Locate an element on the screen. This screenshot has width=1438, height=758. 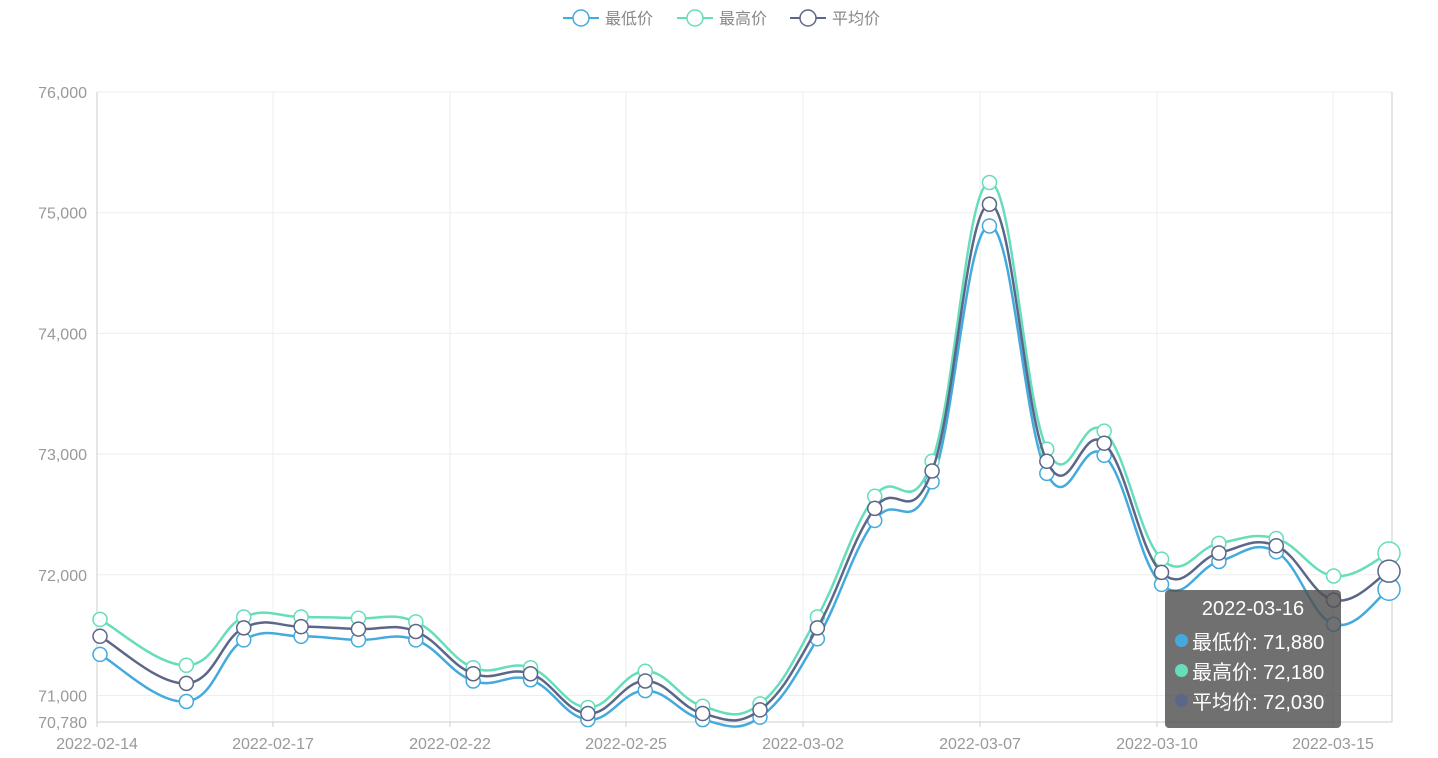
tooltip-label-low: 最低价: 71,880 is located at coordinates (1258, 642).